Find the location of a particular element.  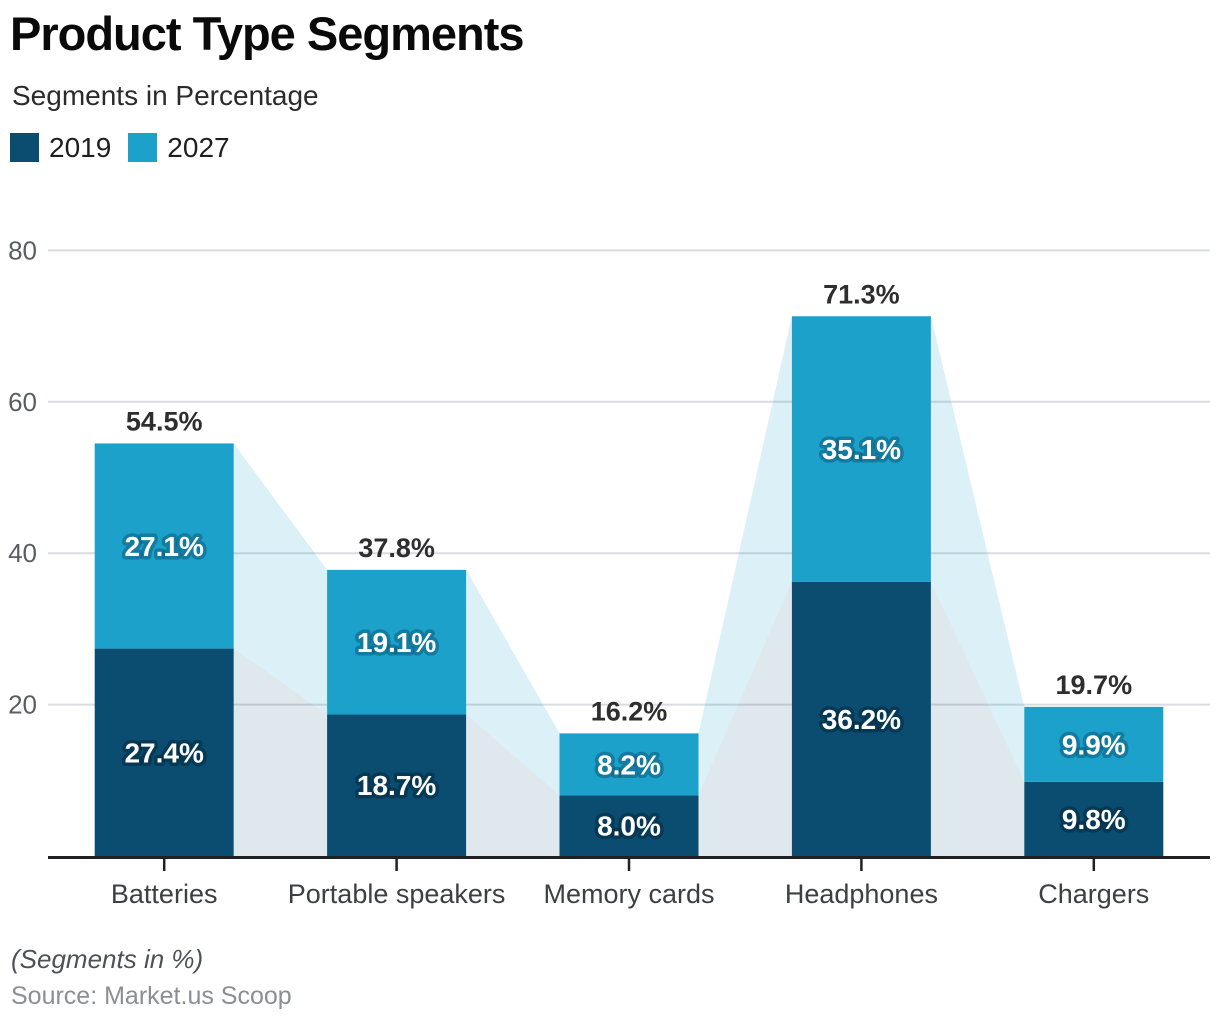

value-label-2027: 19.1% is located at coordinates (396, 642).